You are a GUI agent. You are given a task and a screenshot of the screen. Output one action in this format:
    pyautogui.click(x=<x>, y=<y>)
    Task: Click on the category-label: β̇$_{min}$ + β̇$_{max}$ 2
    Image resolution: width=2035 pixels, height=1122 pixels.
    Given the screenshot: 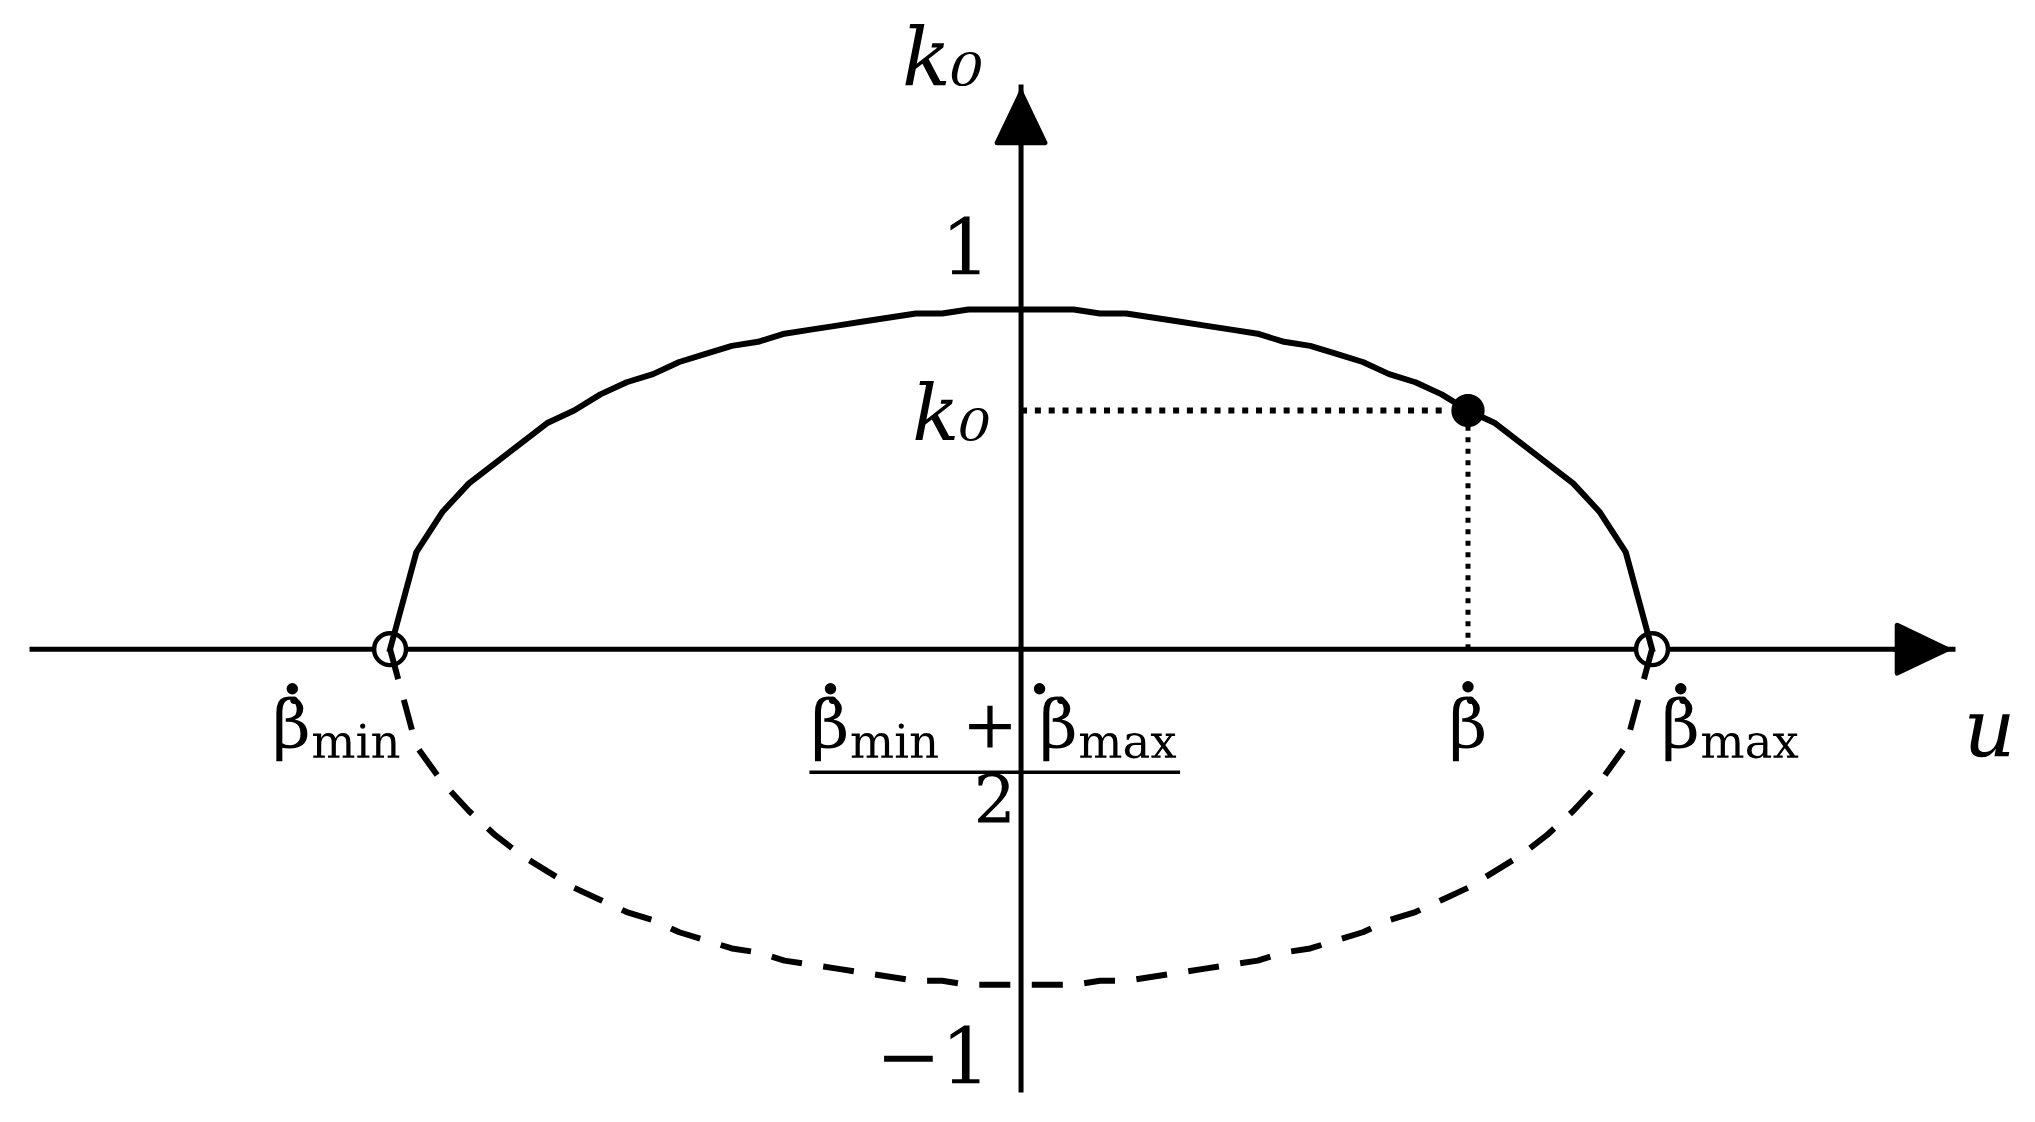 What is the action you would take?
    pyautogui.click(x=995, y=759)
    